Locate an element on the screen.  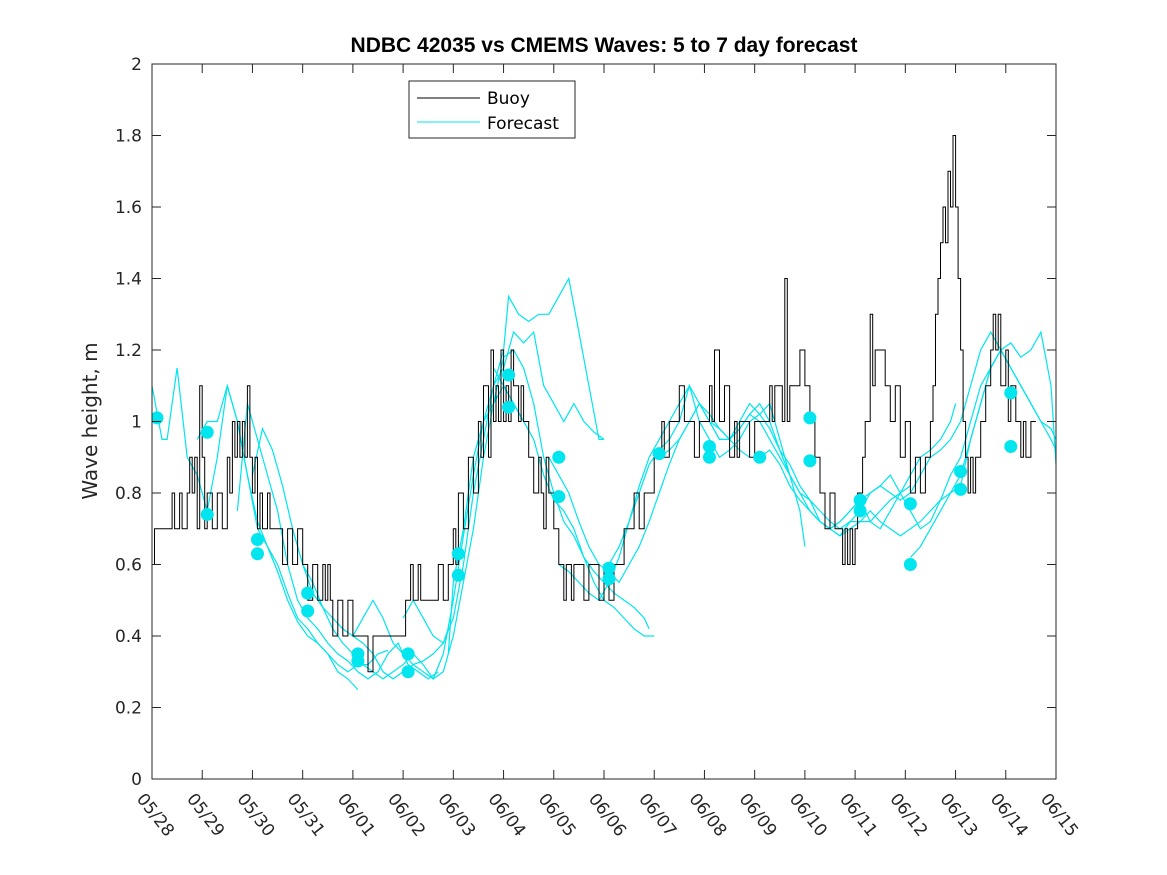
x-tick-label: 06/11 is located at coordinates (858, 815).